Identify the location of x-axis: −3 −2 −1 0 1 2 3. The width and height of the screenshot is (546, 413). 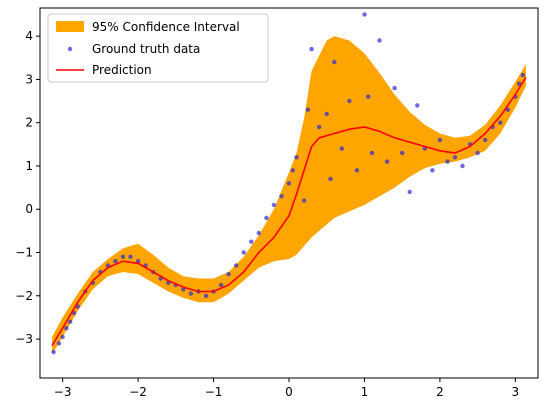
(286, 388).